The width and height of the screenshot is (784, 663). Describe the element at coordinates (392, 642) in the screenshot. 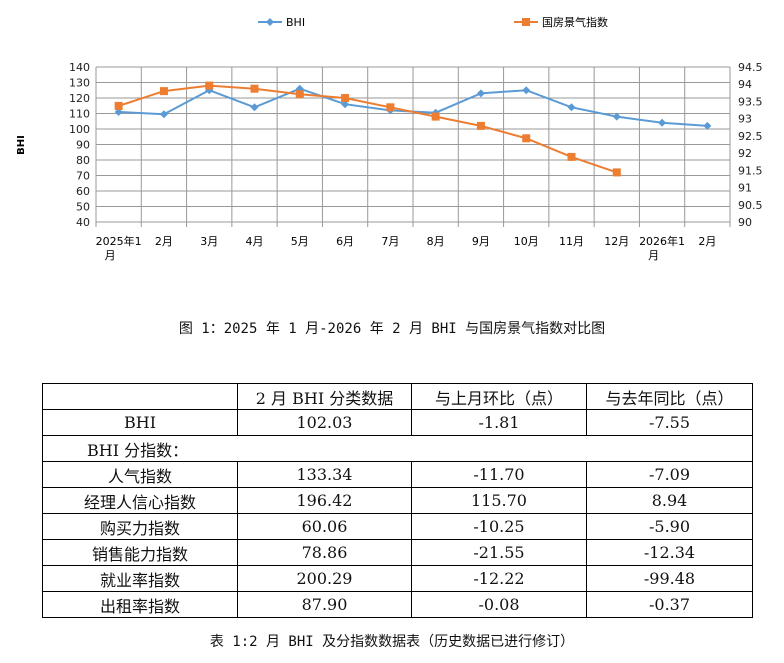

I see `table-caption: 表 1:2 月 BHI 及分指数数据表（历史数据已进行修订）` at that location.